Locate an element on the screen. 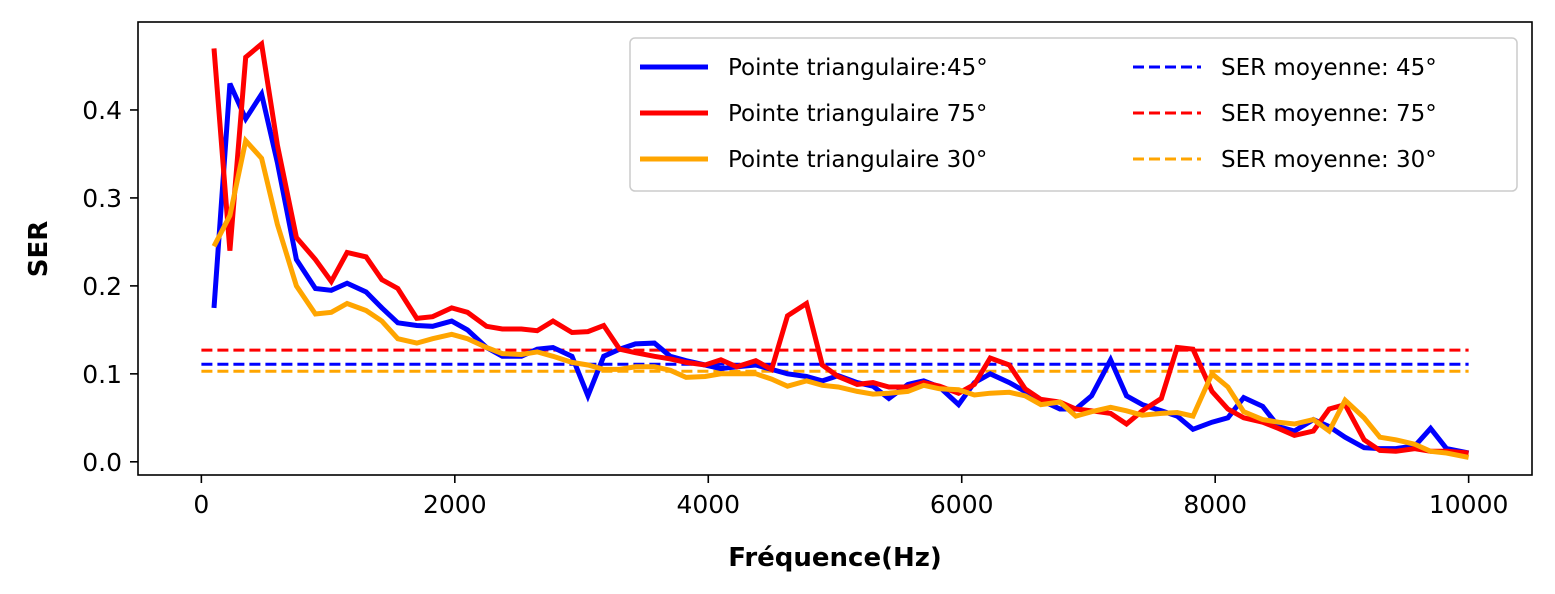 The image size is (1555, 594). legend-box is located at coordinates (1073, 114).